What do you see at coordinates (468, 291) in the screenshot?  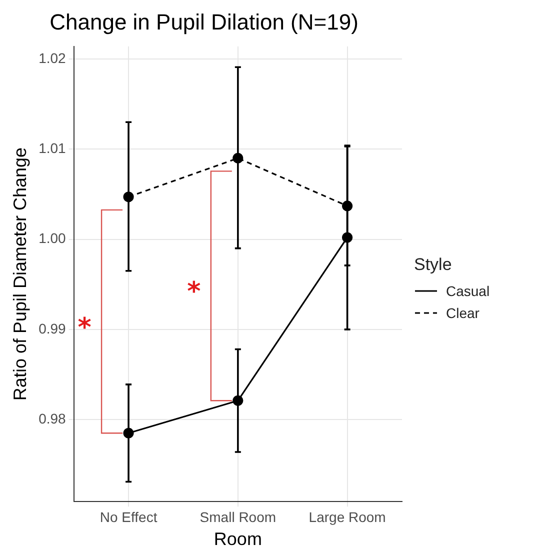 I see `legend-label: Casual` at bounding box center [468, 291].